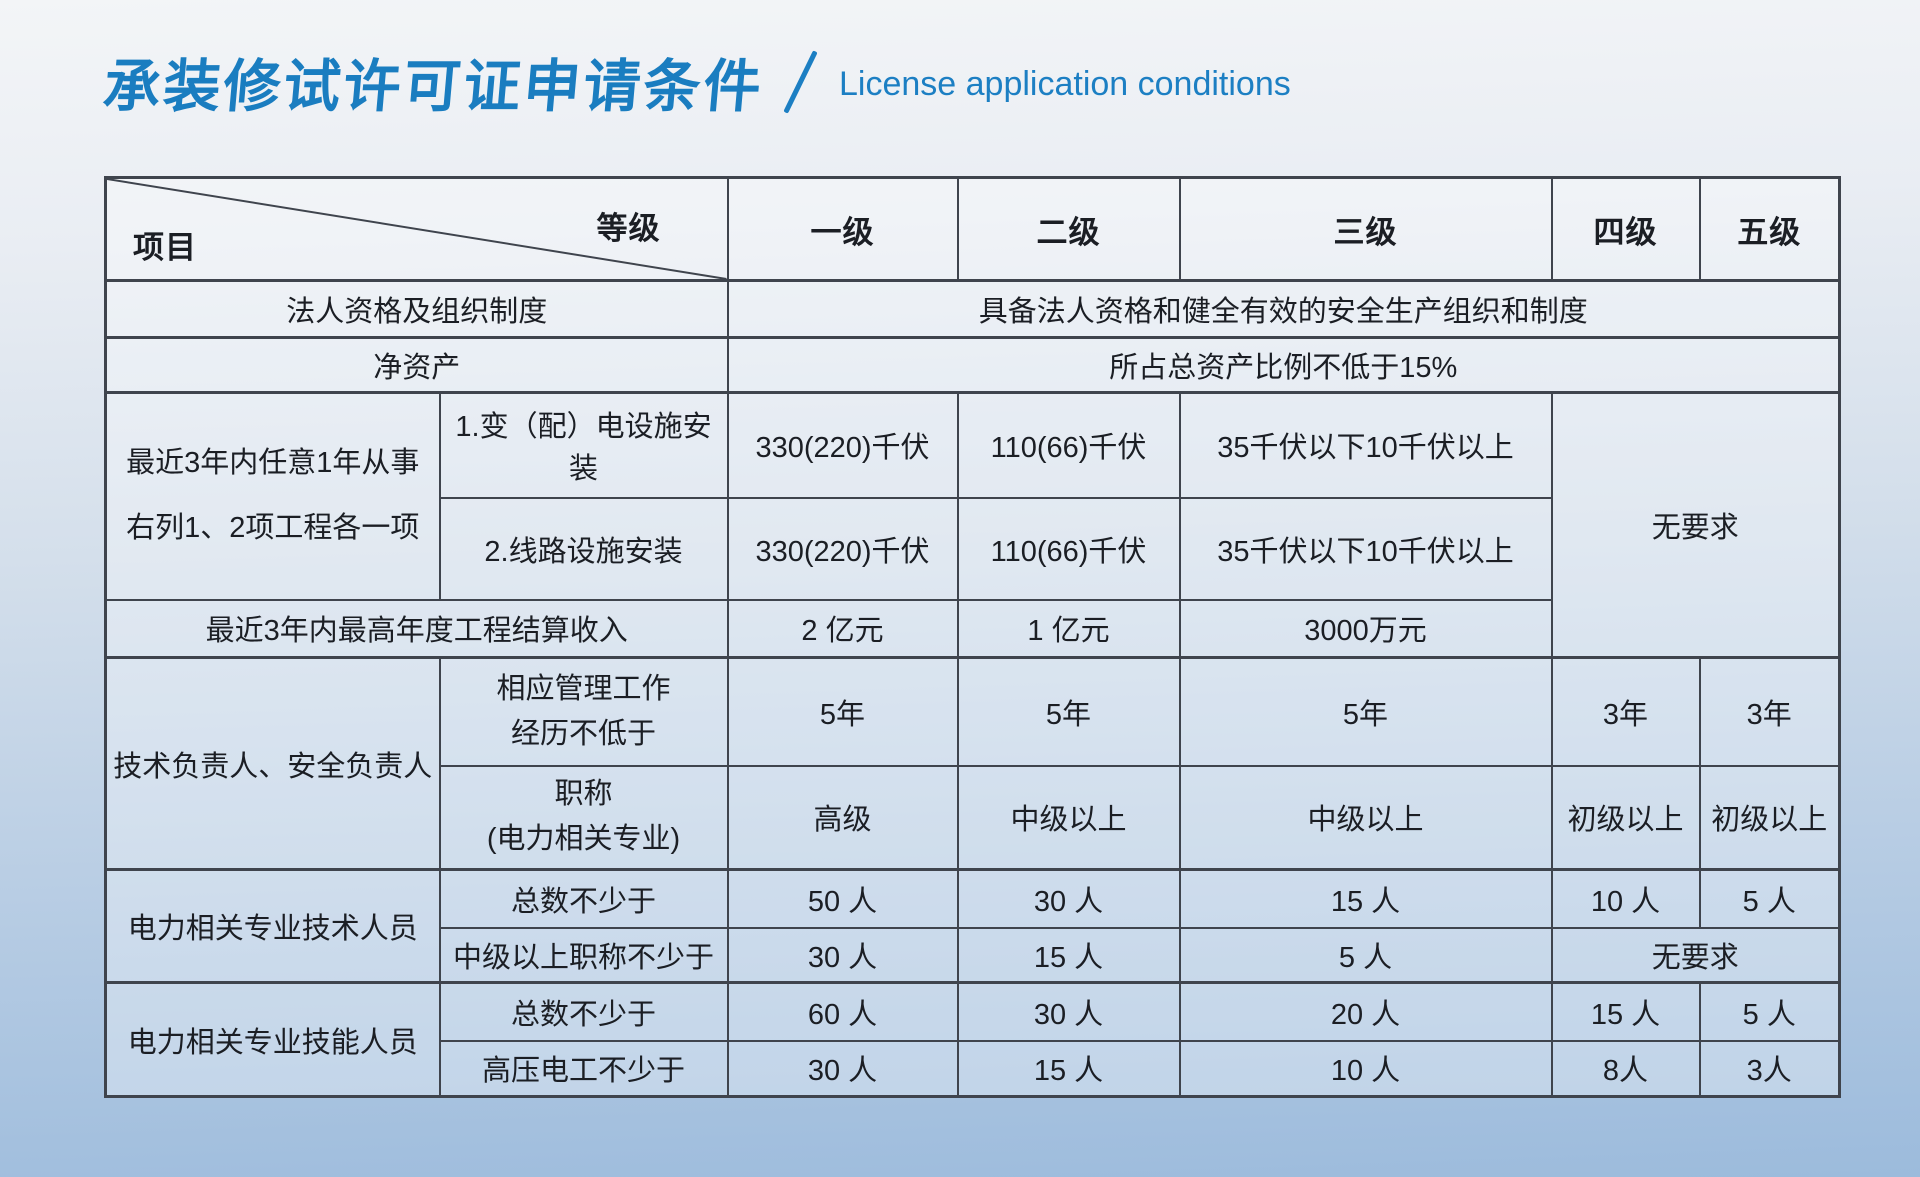 The width and height of the screenshot is (1920, 1177). I want to click on net-assets-label: 净资产, so click(416, 365).